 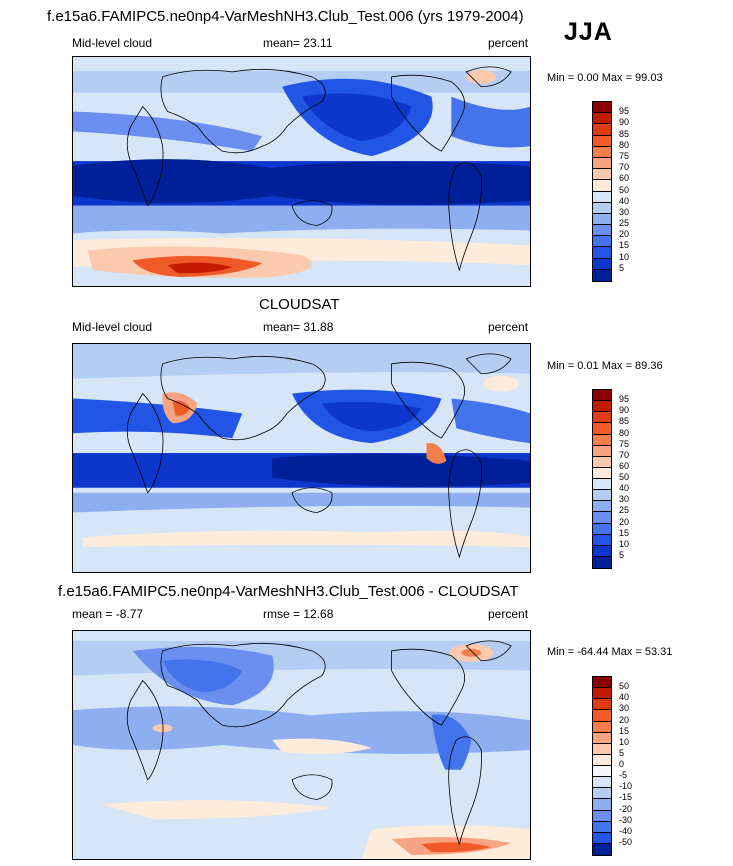 What do you see at coordinates (626, 797) in the screenshot?
I see `colorbar-tick-label: -15` at bounding box center [626, 797].